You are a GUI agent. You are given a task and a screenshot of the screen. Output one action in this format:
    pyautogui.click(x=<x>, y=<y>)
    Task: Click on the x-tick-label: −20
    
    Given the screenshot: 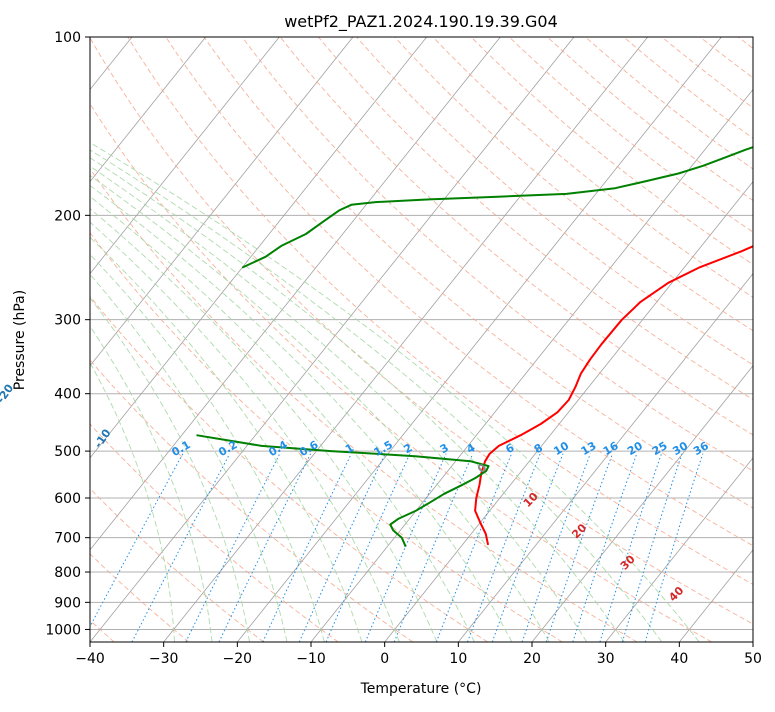 What is the action you would take?
    pyautogui.click(x=238, y=659)
    